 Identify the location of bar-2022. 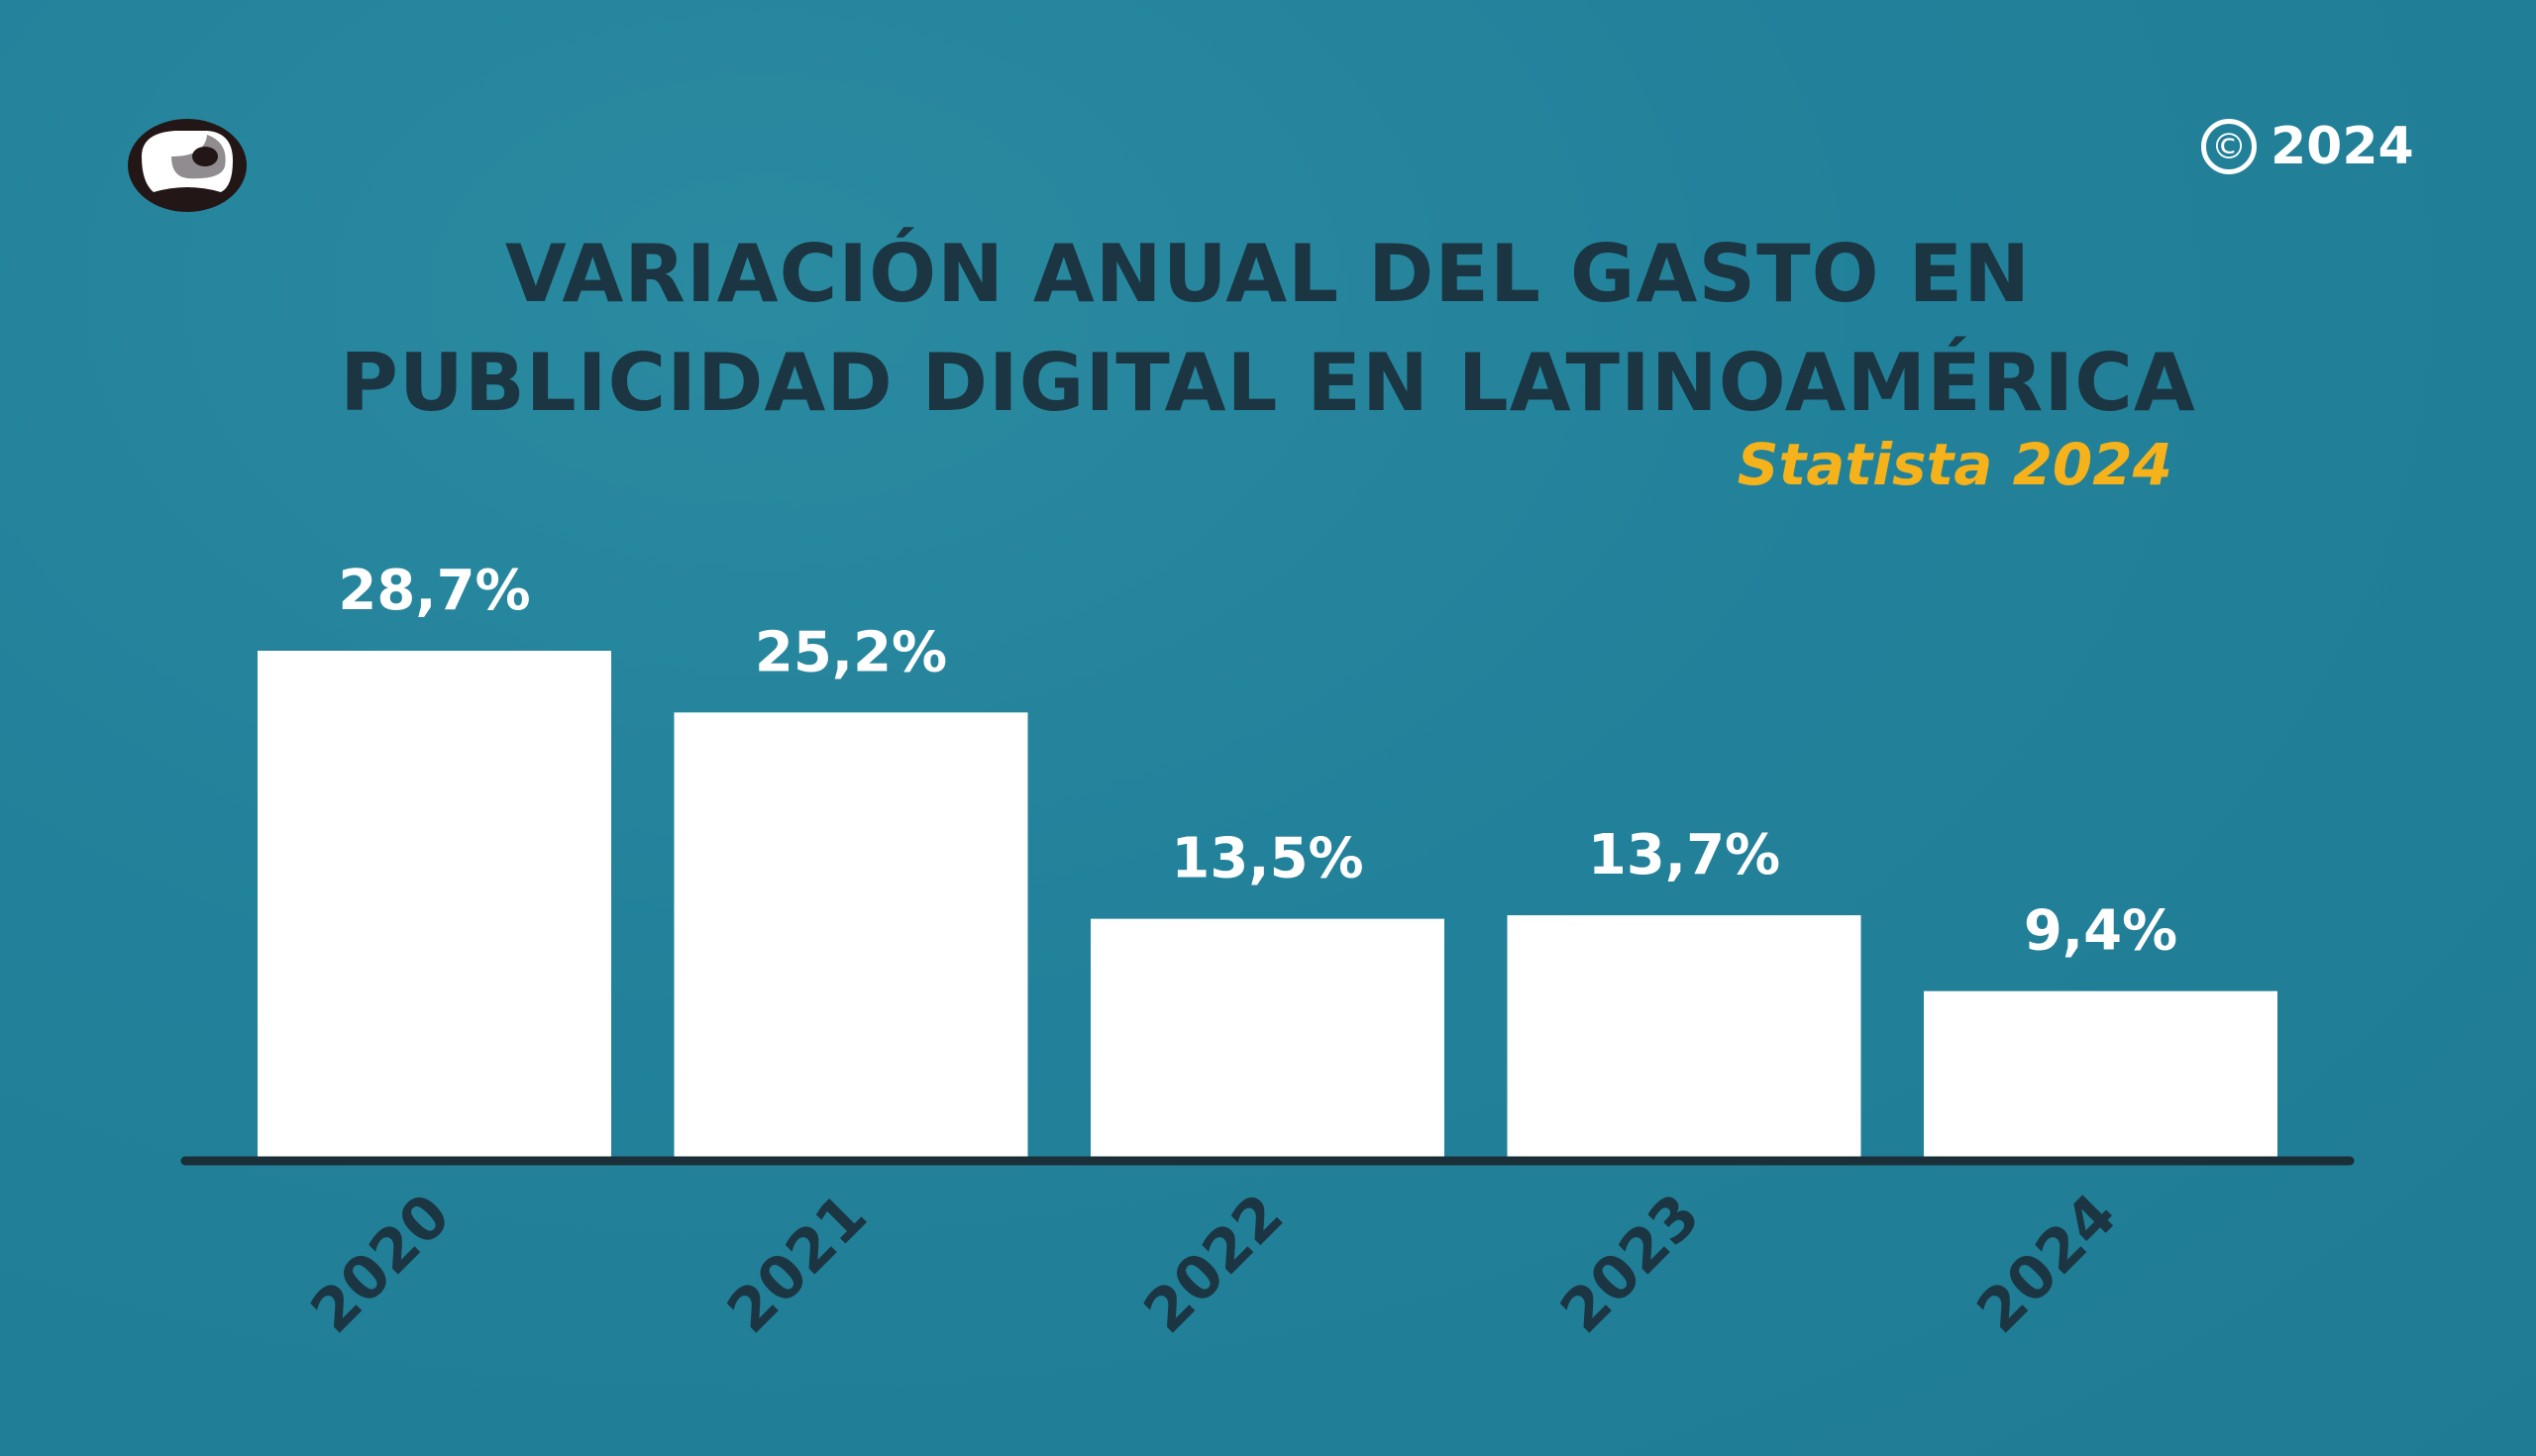
(1267, 1037).